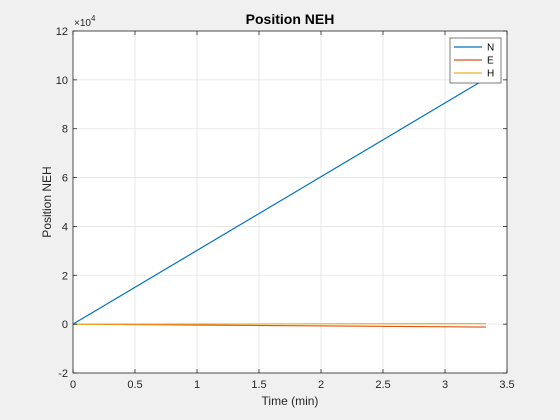  I want to click on y-tick-label: 12, so click(62, 32).